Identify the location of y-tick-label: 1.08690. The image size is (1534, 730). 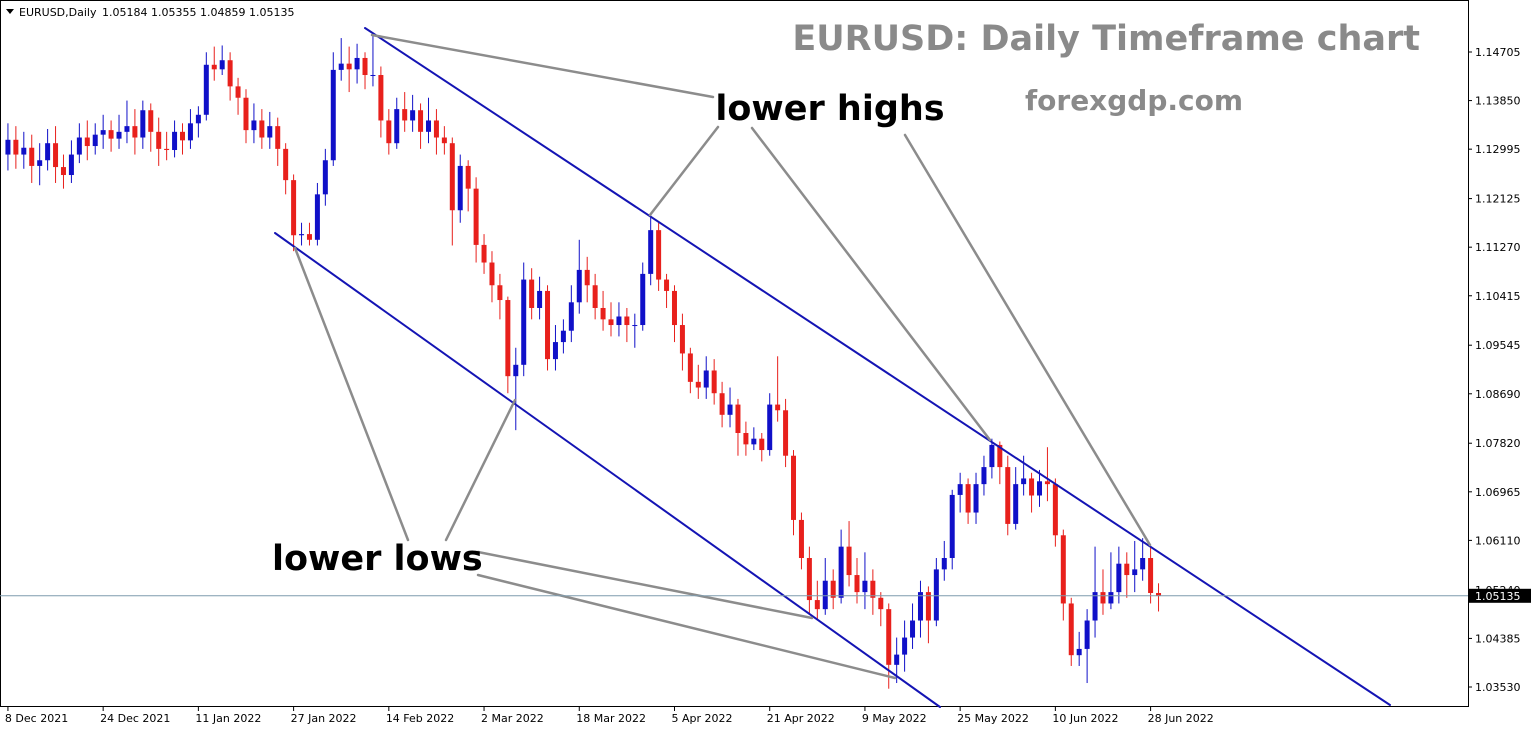
(1498, 394).